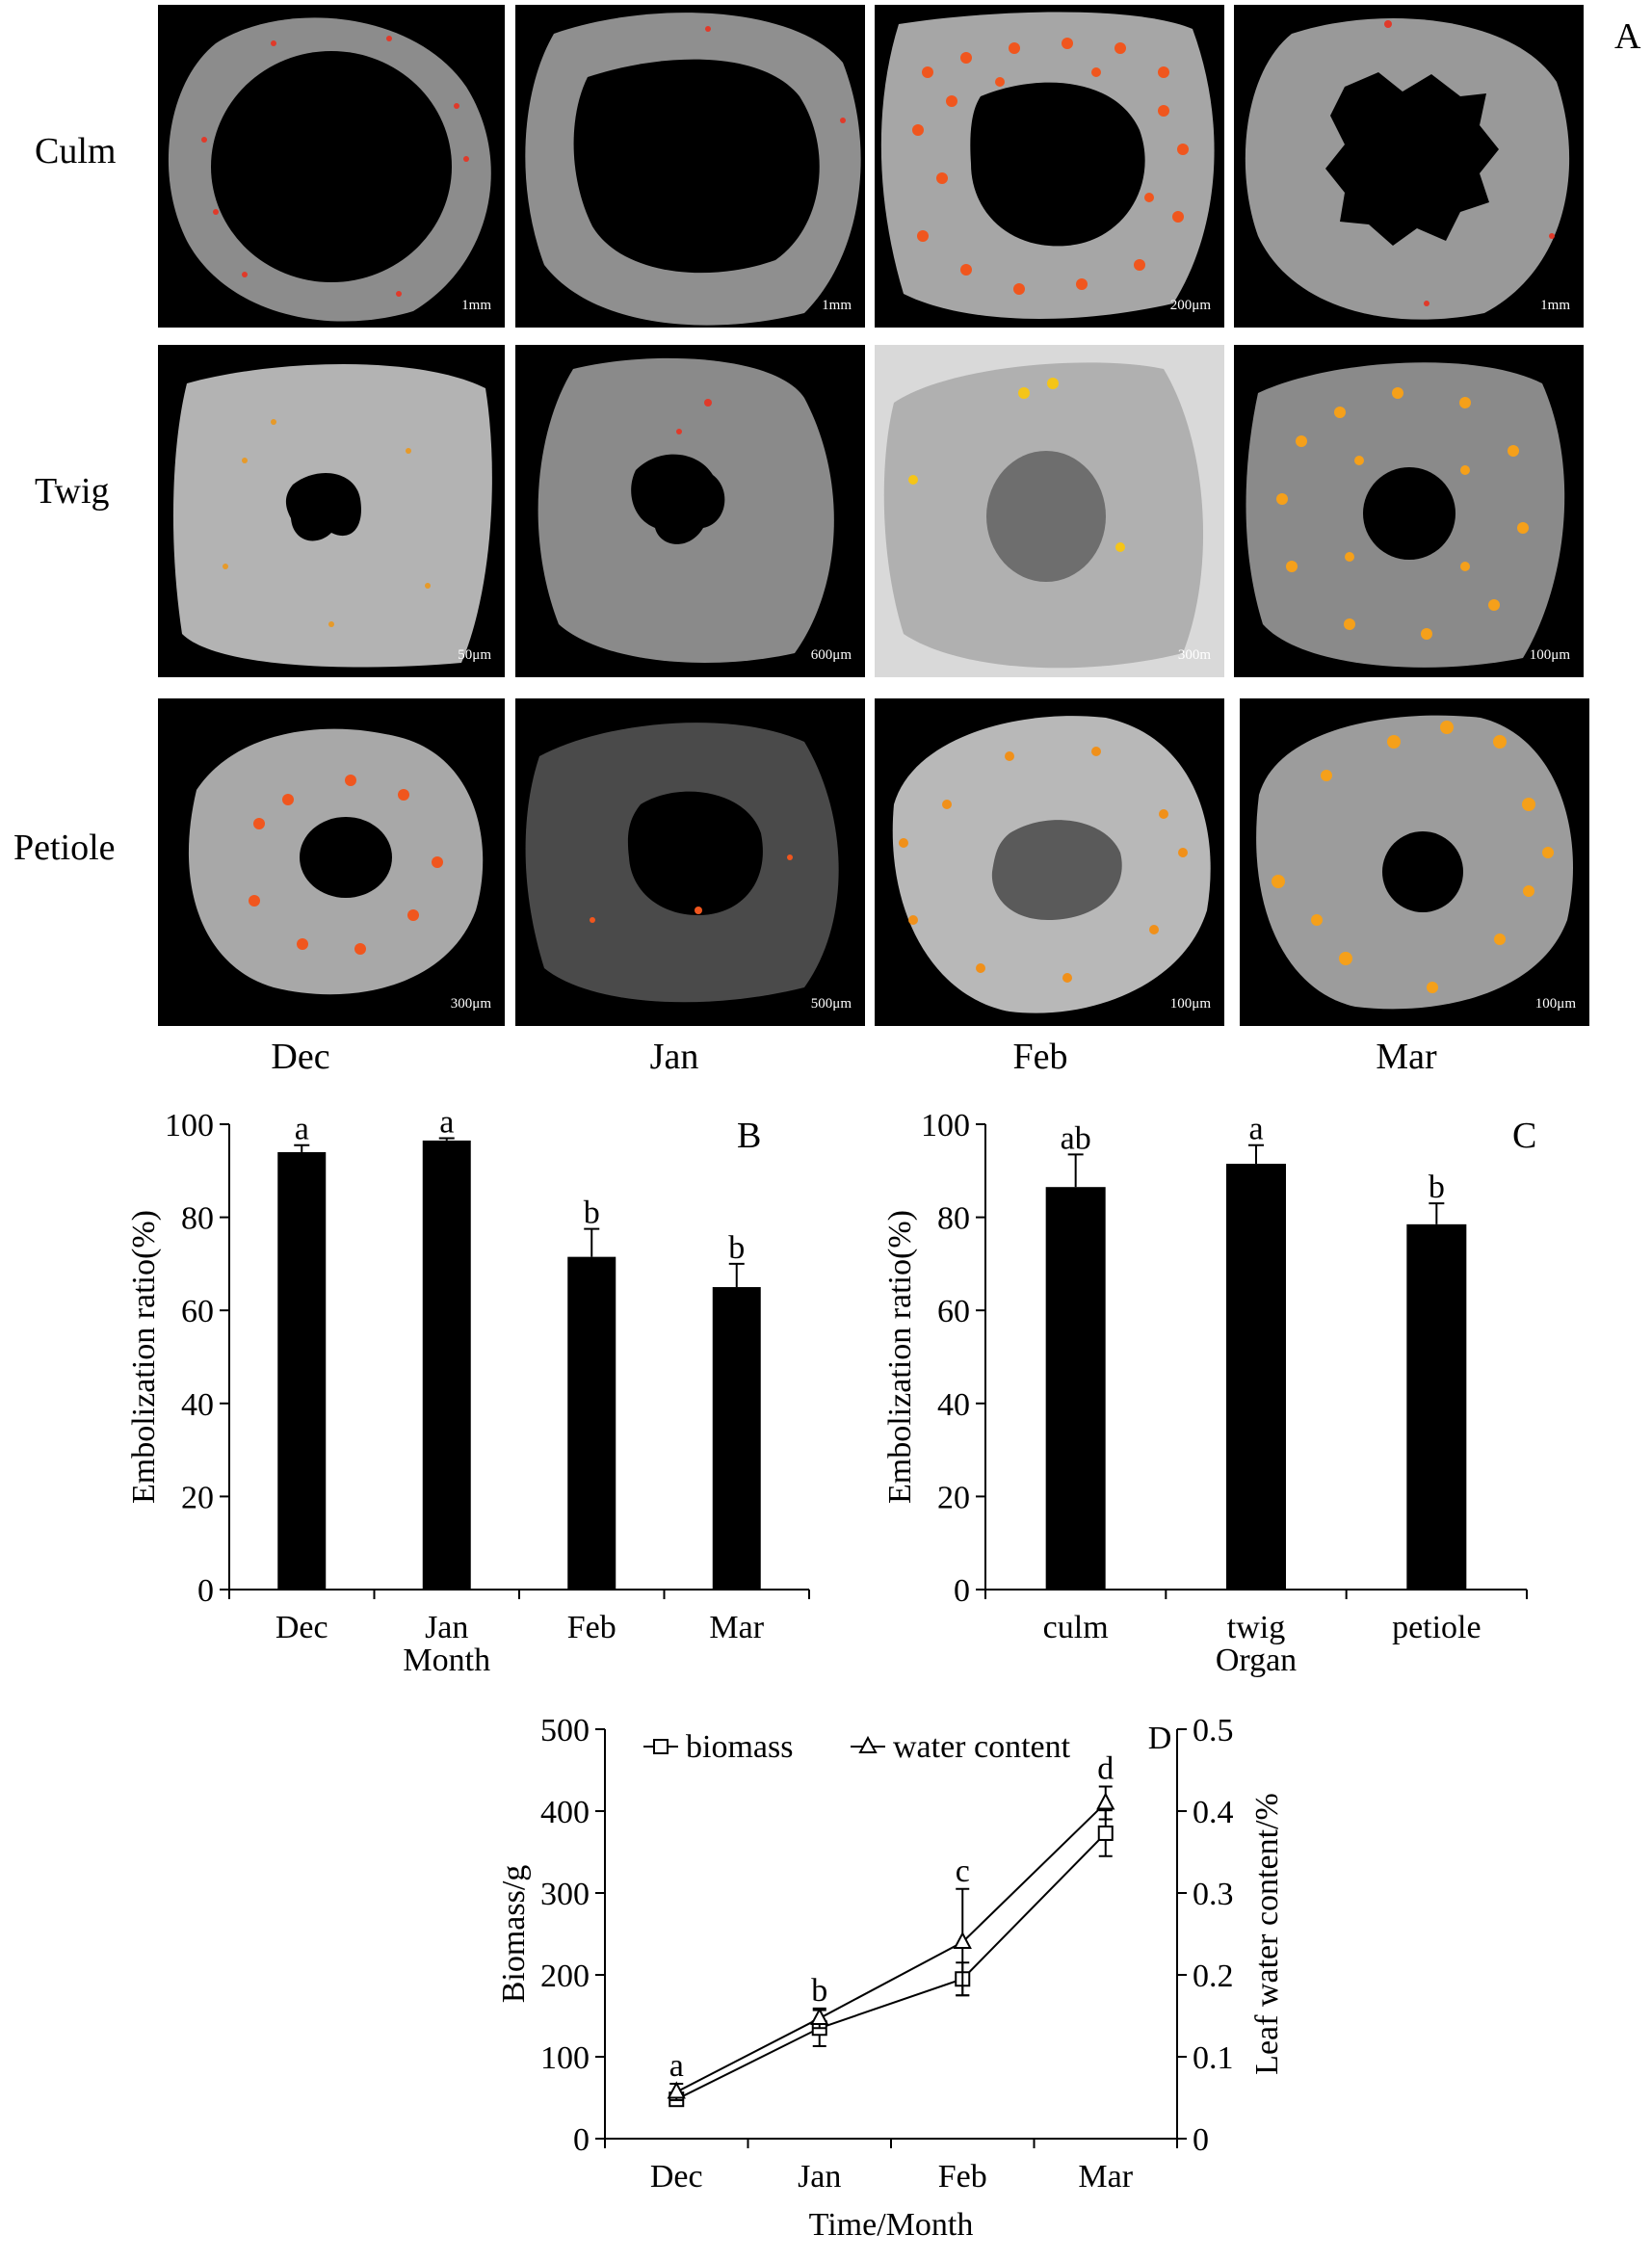 Image resolution: width=1652 pixels, height=2261 pixels. What do you see at coordinates (891, 1966) in the screenshot?
I see `series-line-biomass` at bounding box center [891, 1966].